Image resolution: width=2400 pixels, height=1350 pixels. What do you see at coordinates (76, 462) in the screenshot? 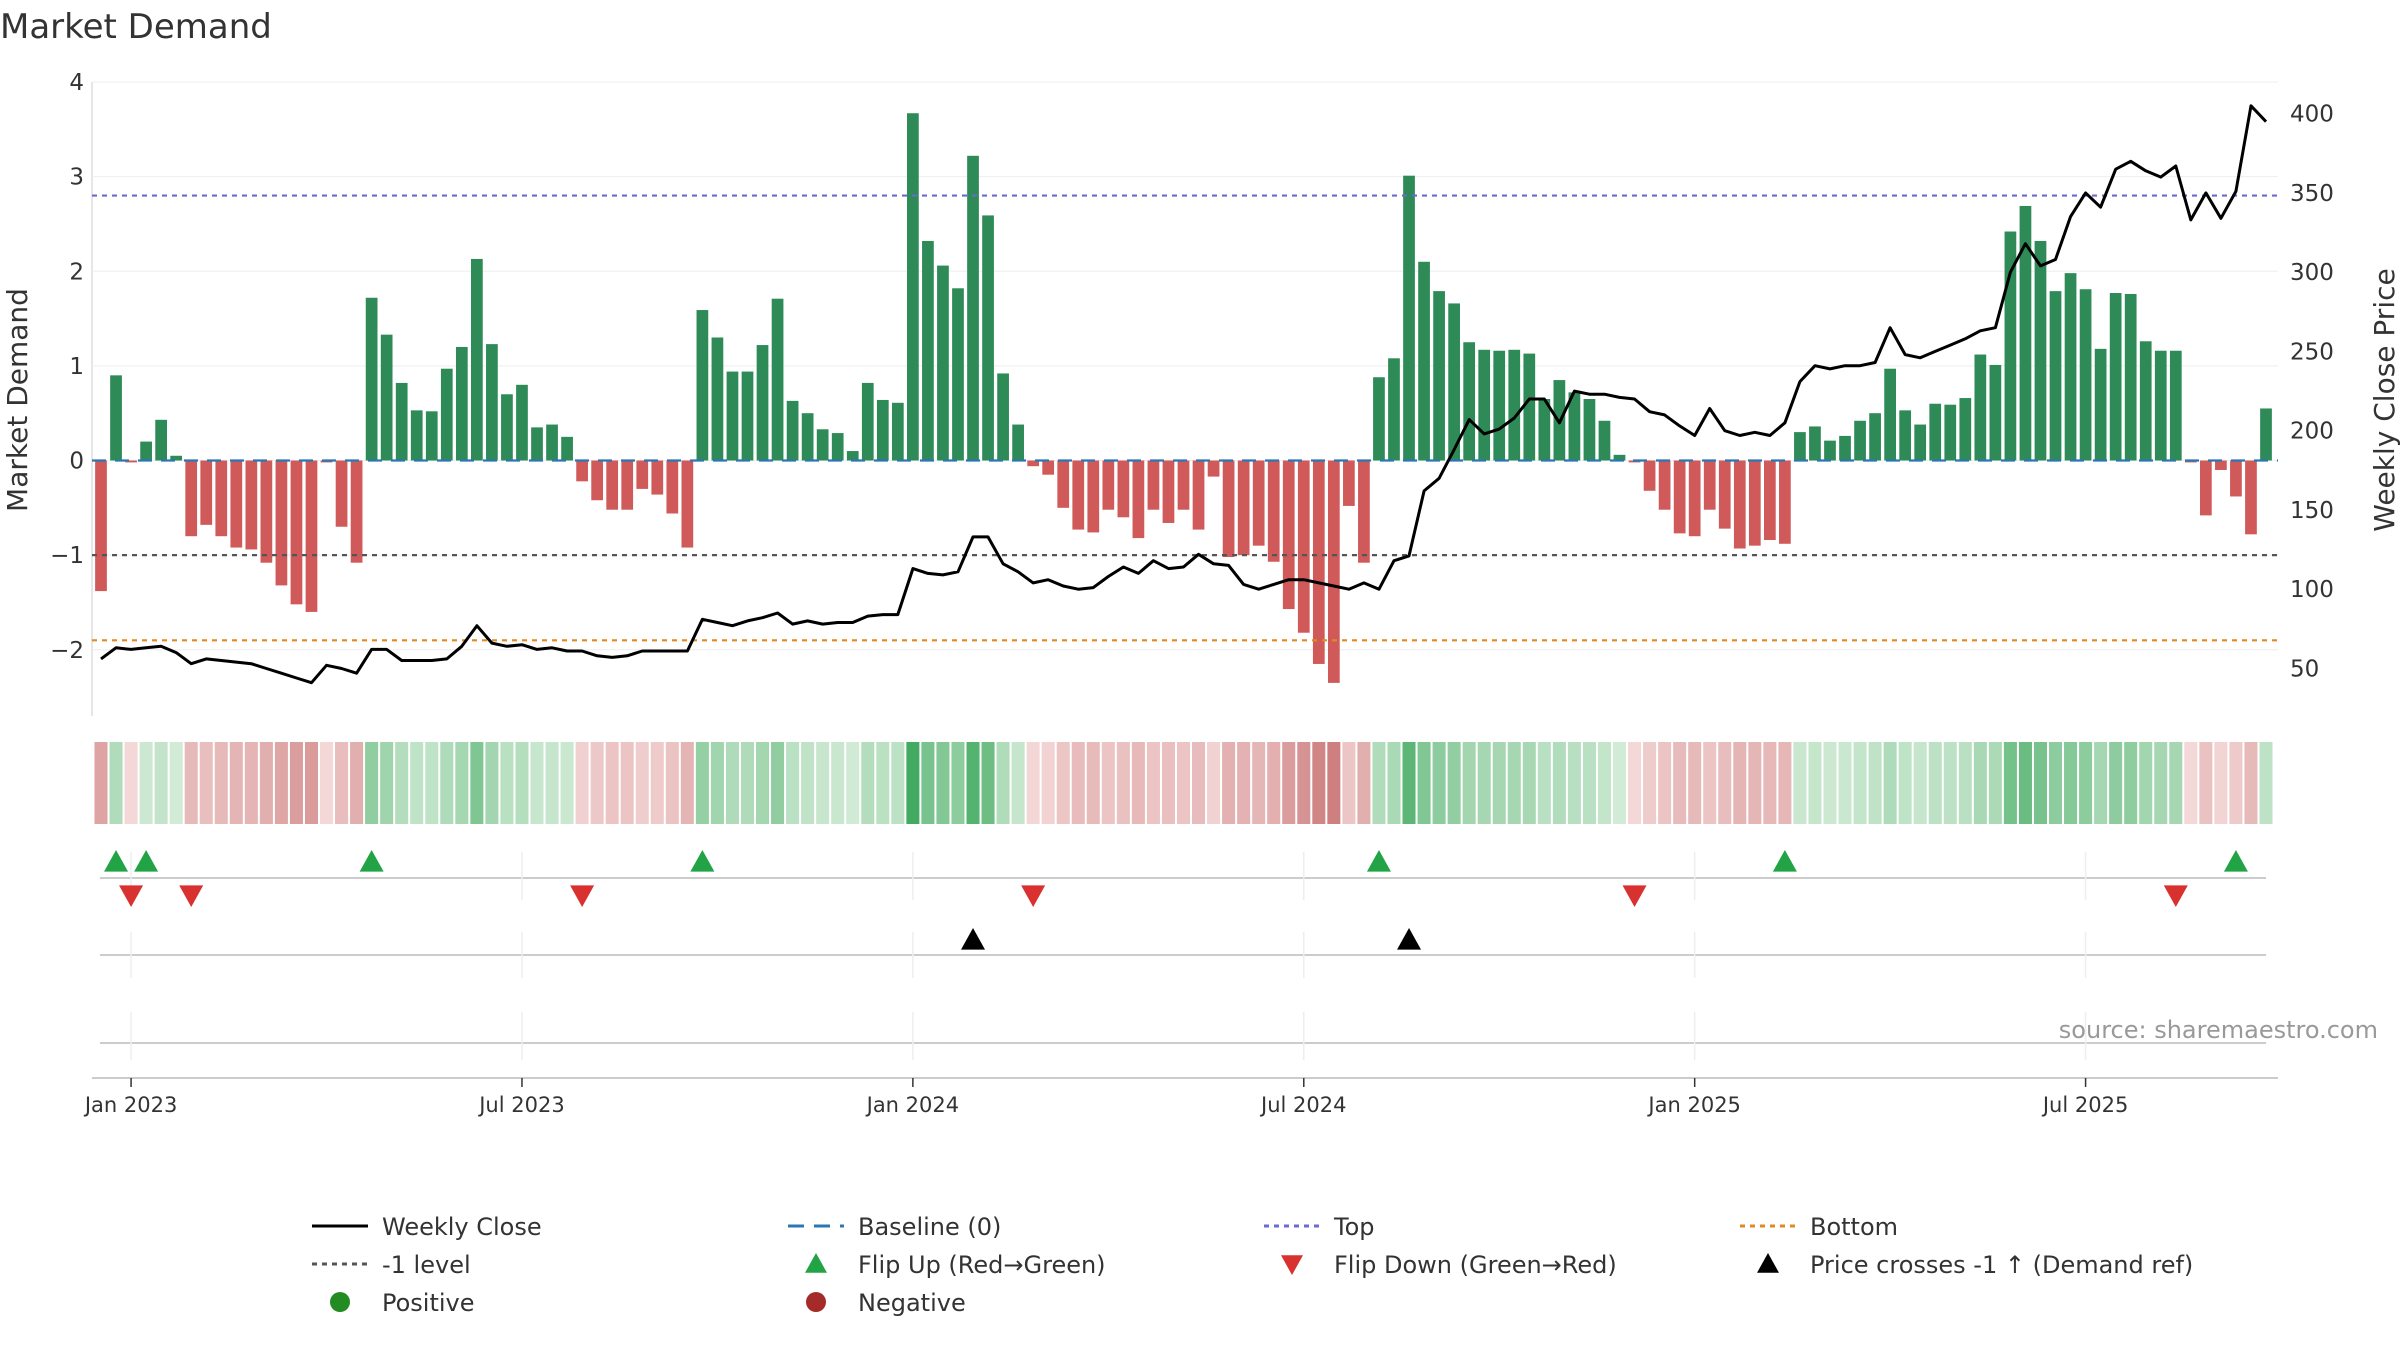
I see `y-left-tick-label: 0` at bounding box center [76, 462].